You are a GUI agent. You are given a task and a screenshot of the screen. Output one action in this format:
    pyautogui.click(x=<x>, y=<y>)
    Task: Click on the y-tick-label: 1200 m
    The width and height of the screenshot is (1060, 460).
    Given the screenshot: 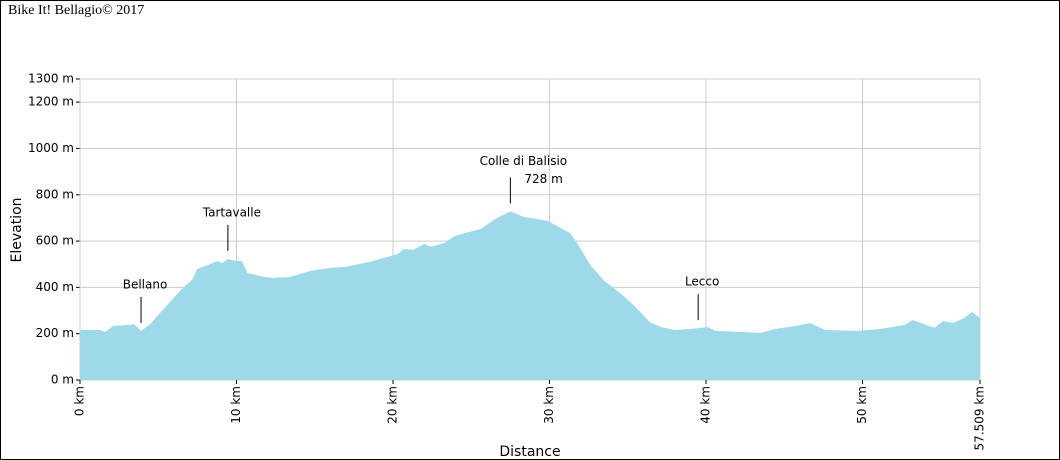 What is the action you would take?
    pyautogui.click(x=51, y=102)
    